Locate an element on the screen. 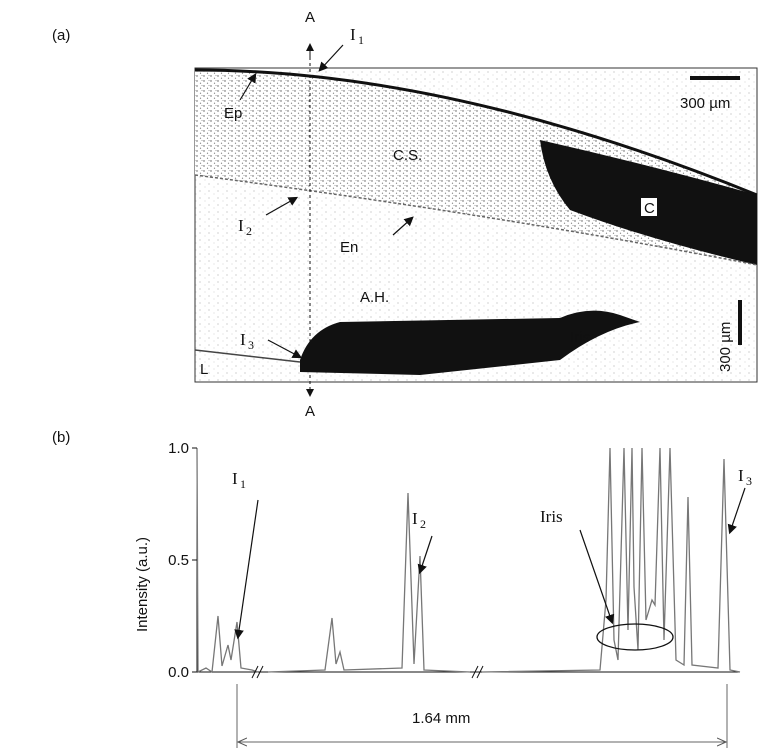  y-axis-label: Intensity (a.u.) is located at coordinates (142, 584).